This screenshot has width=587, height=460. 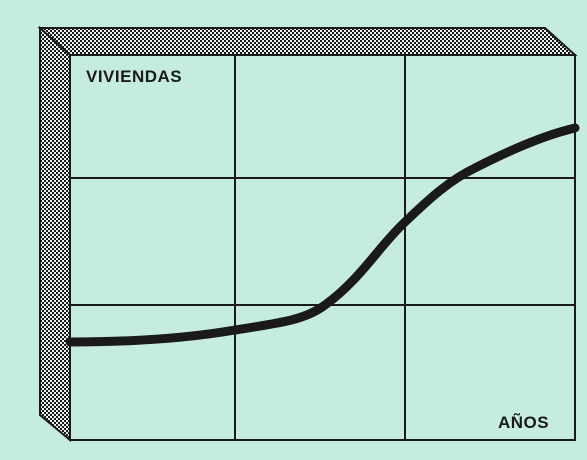 I want to click on y-axis-label: VIVIENDAS, so click(x=134, y=76).